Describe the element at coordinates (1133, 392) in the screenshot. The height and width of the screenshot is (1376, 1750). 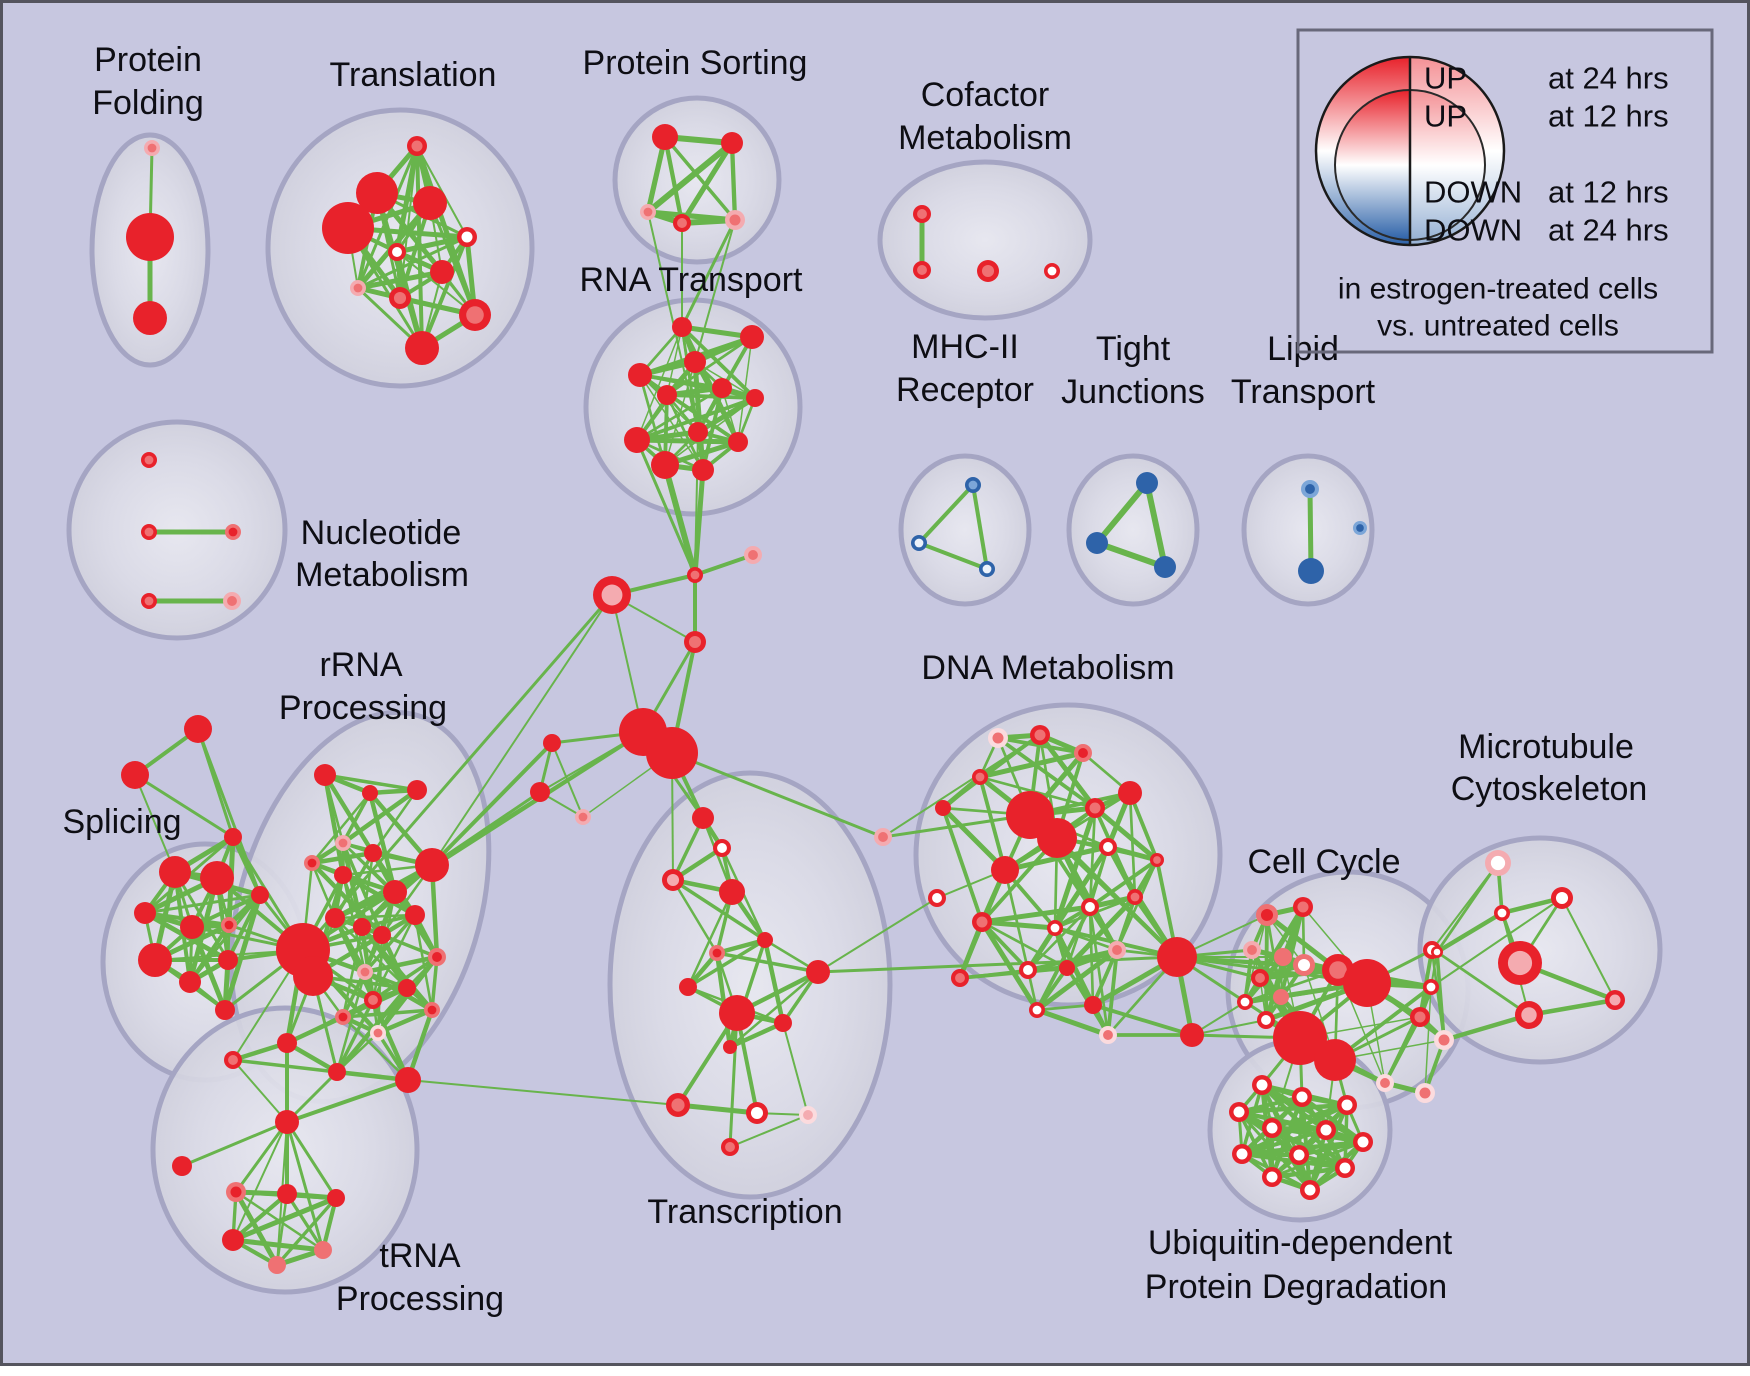
I see `cluster-label-10: Junctions` at that location.